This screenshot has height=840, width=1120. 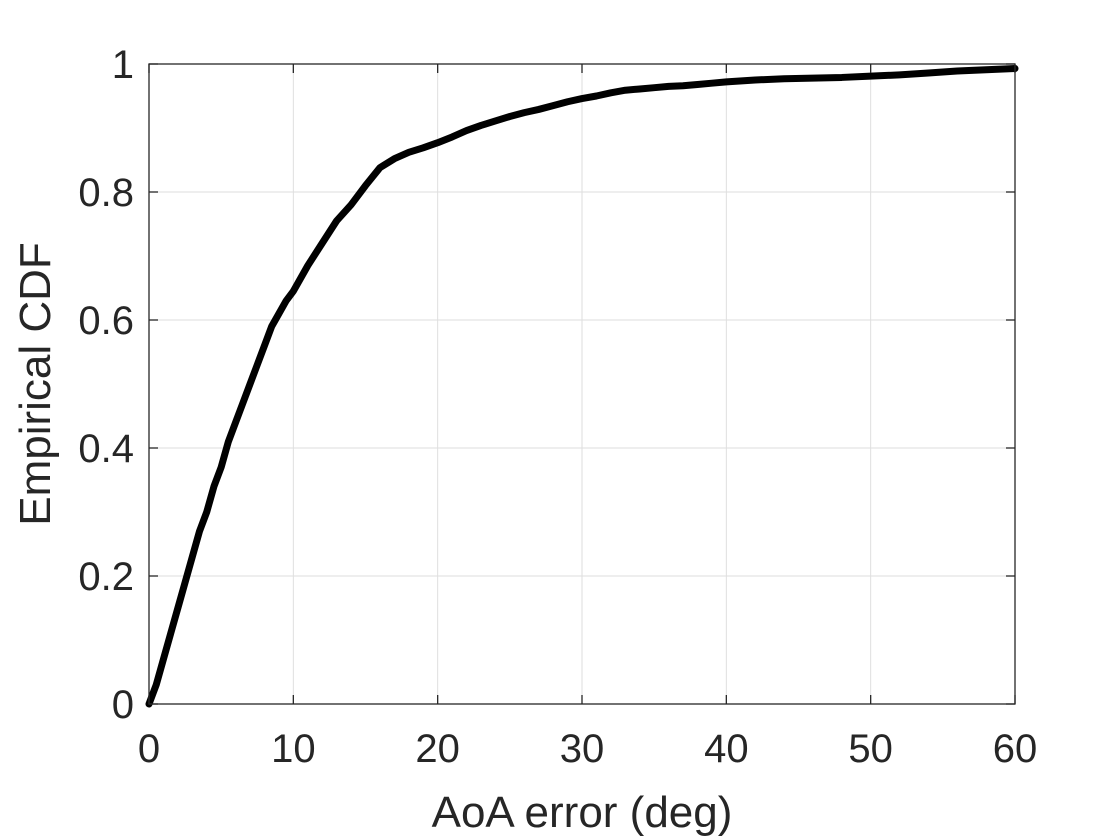 What do you see at coordinates (582, 812) in the screenshot?
I see `x-axis-label: AoA error (deg)` at bounding box center [582, 812].